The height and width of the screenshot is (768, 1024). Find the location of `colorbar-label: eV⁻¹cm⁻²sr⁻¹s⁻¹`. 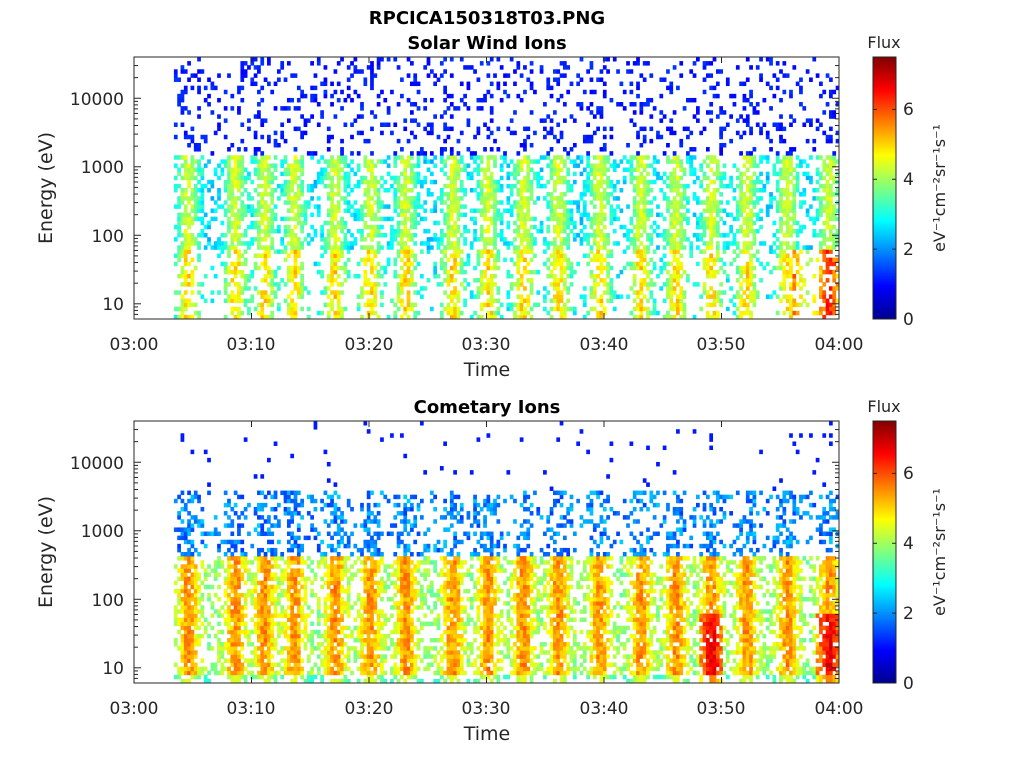

colorbar-label: eV⁻¹cm⁻²sr⁻¹s⁻¹ is located at coordinates (939, 188).